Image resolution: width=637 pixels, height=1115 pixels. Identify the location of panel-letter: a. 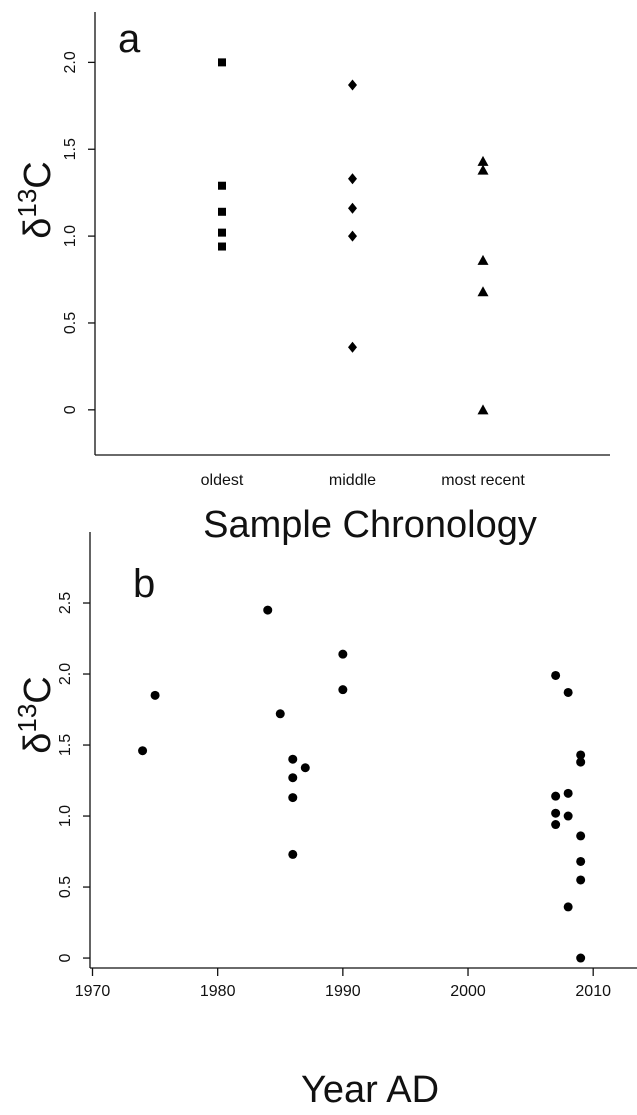
(129, 39).